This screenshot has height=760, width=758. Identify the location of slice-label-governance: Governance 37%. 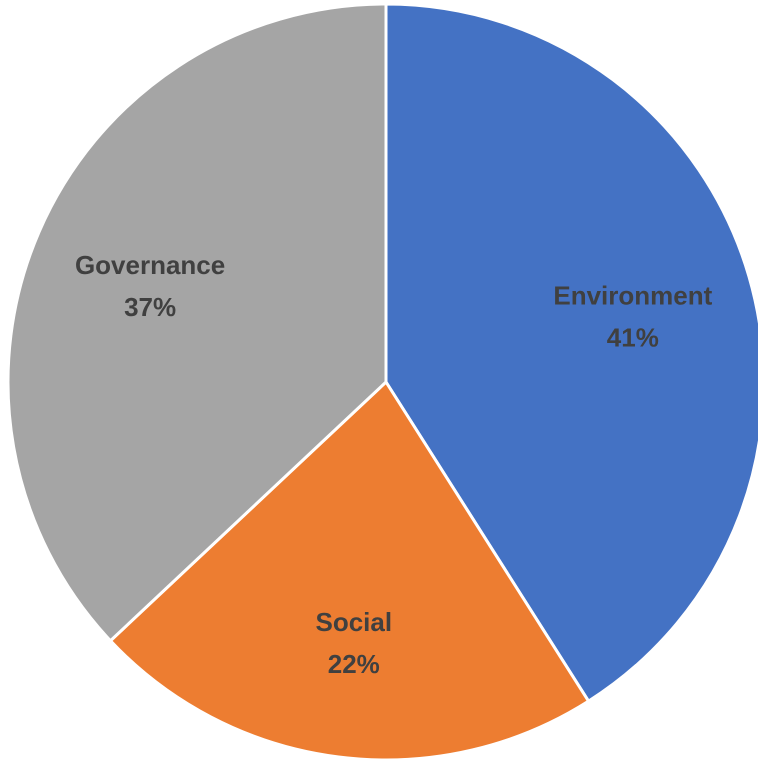
(150, 286).